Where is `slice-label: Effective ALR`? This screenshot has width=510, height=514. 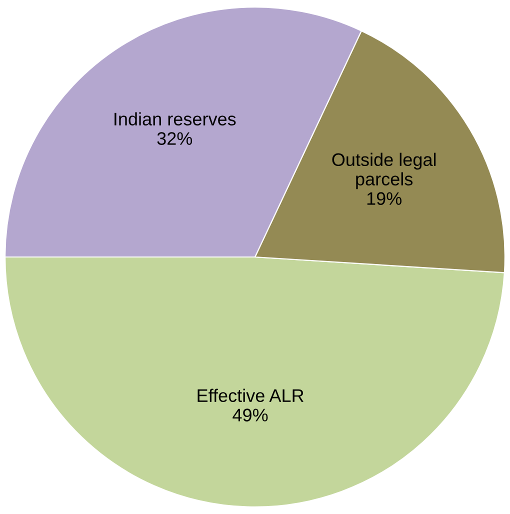 slice-label: Effective ALR is located at coordinates (251, 395).